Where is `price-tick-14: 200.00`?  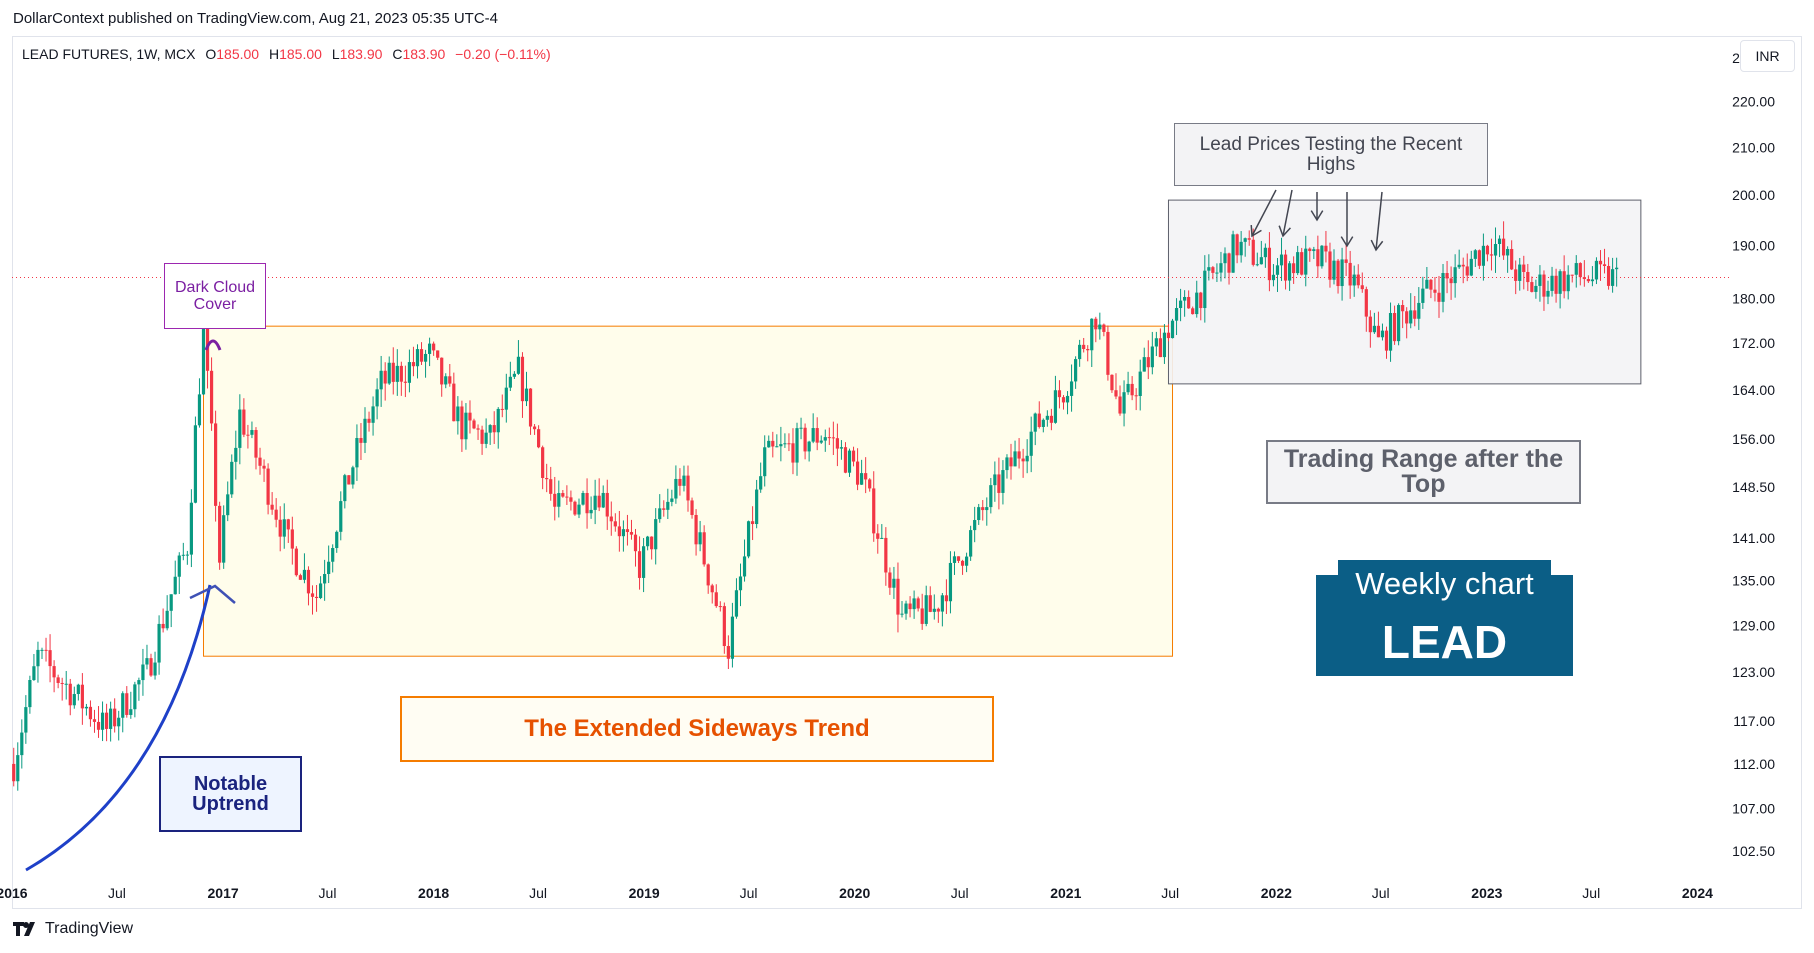 price-tick-14: 200.00 is located at coordinates (1753, 195).